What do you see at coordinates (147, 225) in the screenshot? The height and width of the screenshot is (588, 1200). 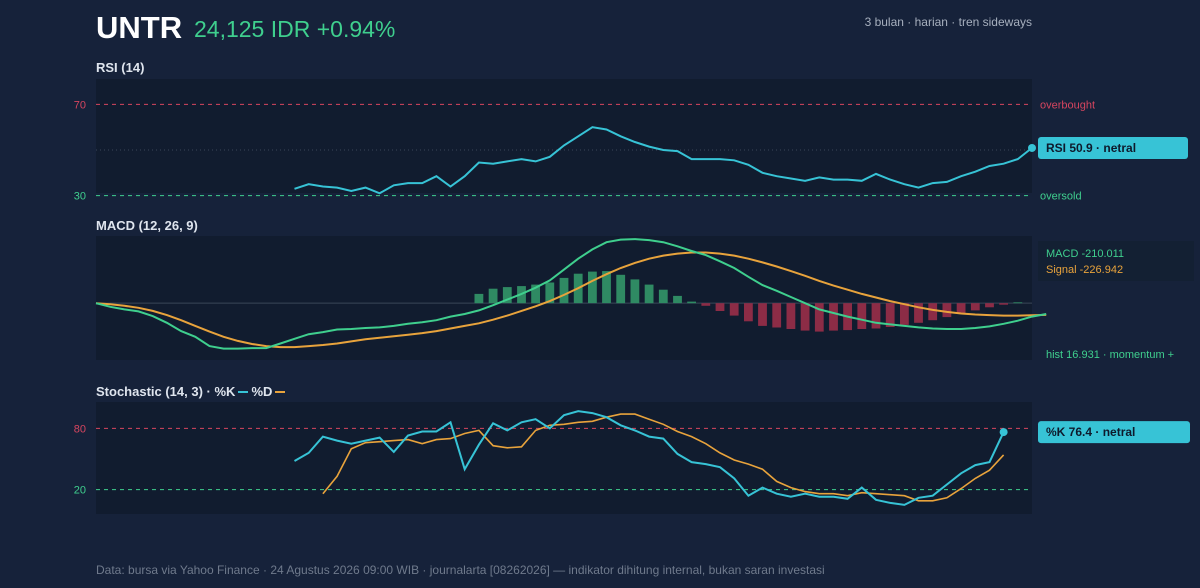 I see `macd-panel-title: MACD (12, 26, 9)` at bounding box center [147, 225].